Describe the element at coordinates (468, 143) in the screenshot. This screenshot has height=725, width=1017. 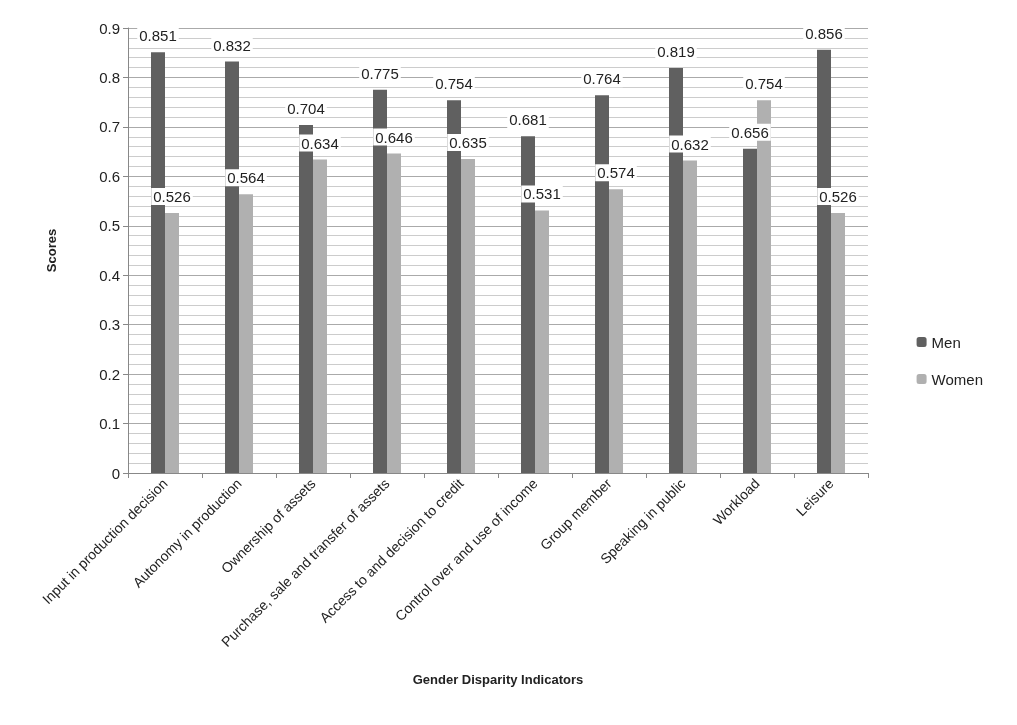
I see `data-label: 0.635` at that location.